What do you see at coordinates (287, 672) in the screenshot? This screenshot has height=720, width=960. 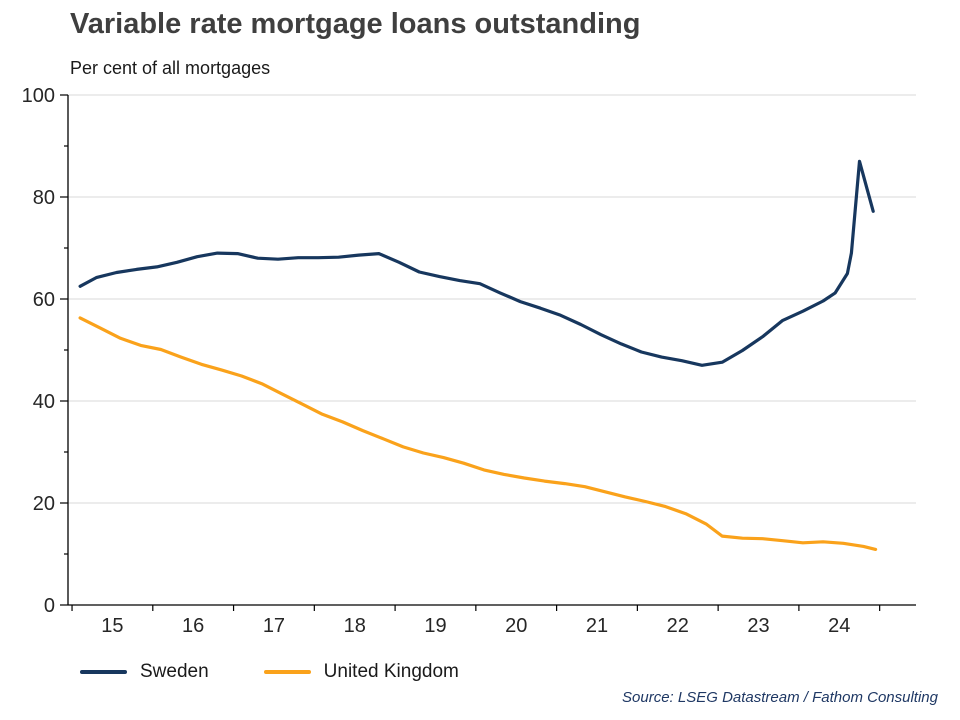 I see `united-kingdom-line-swatch` at bounding box center [287, 672].